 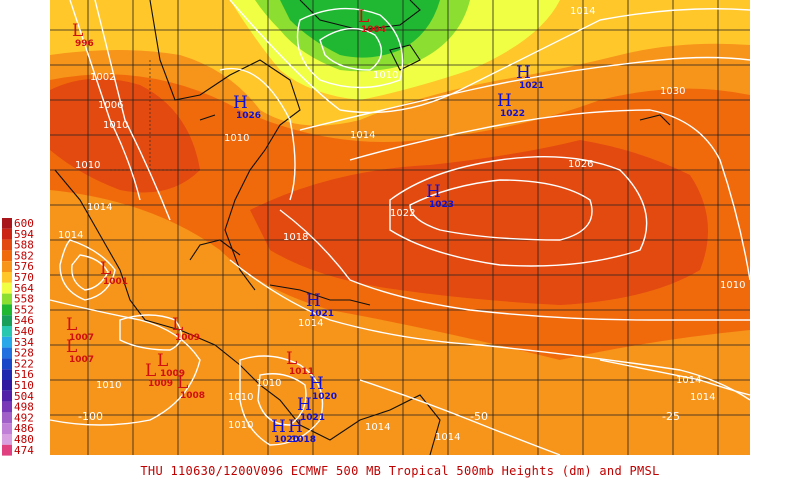 I want to click on legend-label: 582, so click(x=24, y=255).